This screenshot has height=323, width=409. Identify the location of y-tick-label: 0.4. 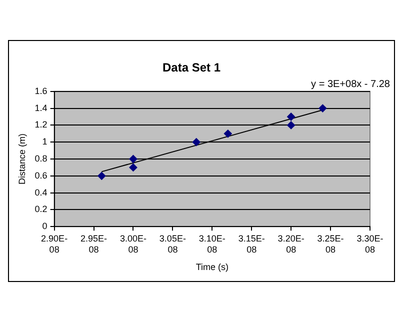
(41, 192).